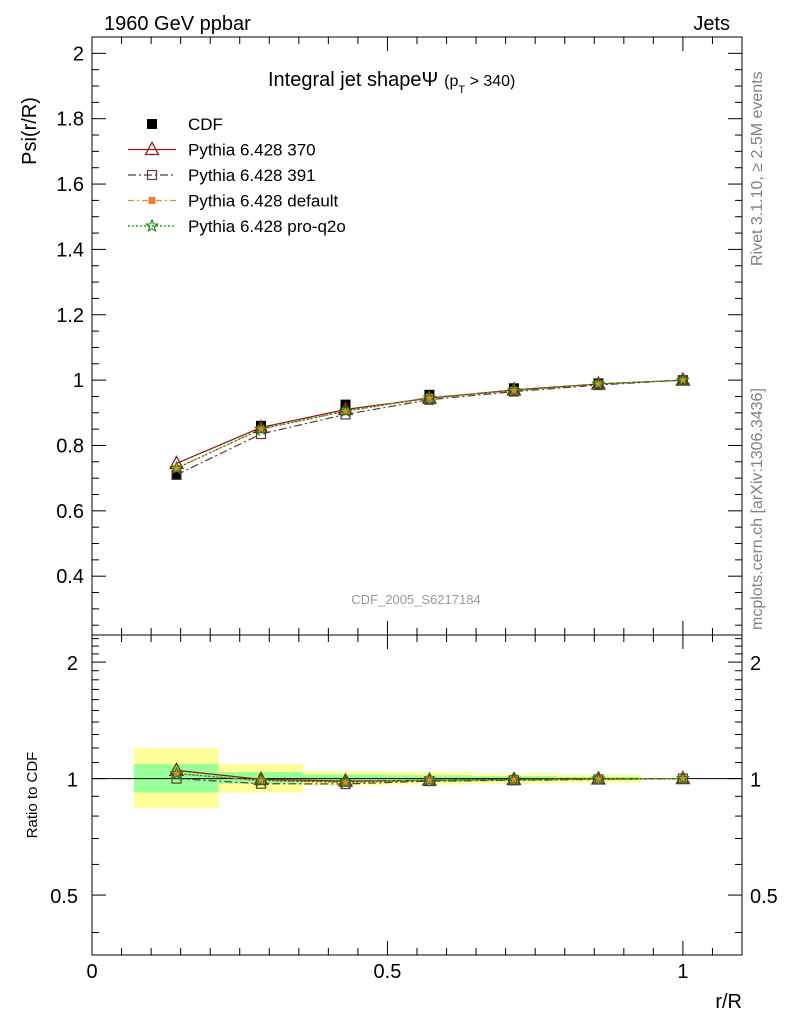 This screenshot has height=1024, width=786. Describe the element at coordinates (711, 24) in the screenshot. I see `header-right: Jets` at that location.